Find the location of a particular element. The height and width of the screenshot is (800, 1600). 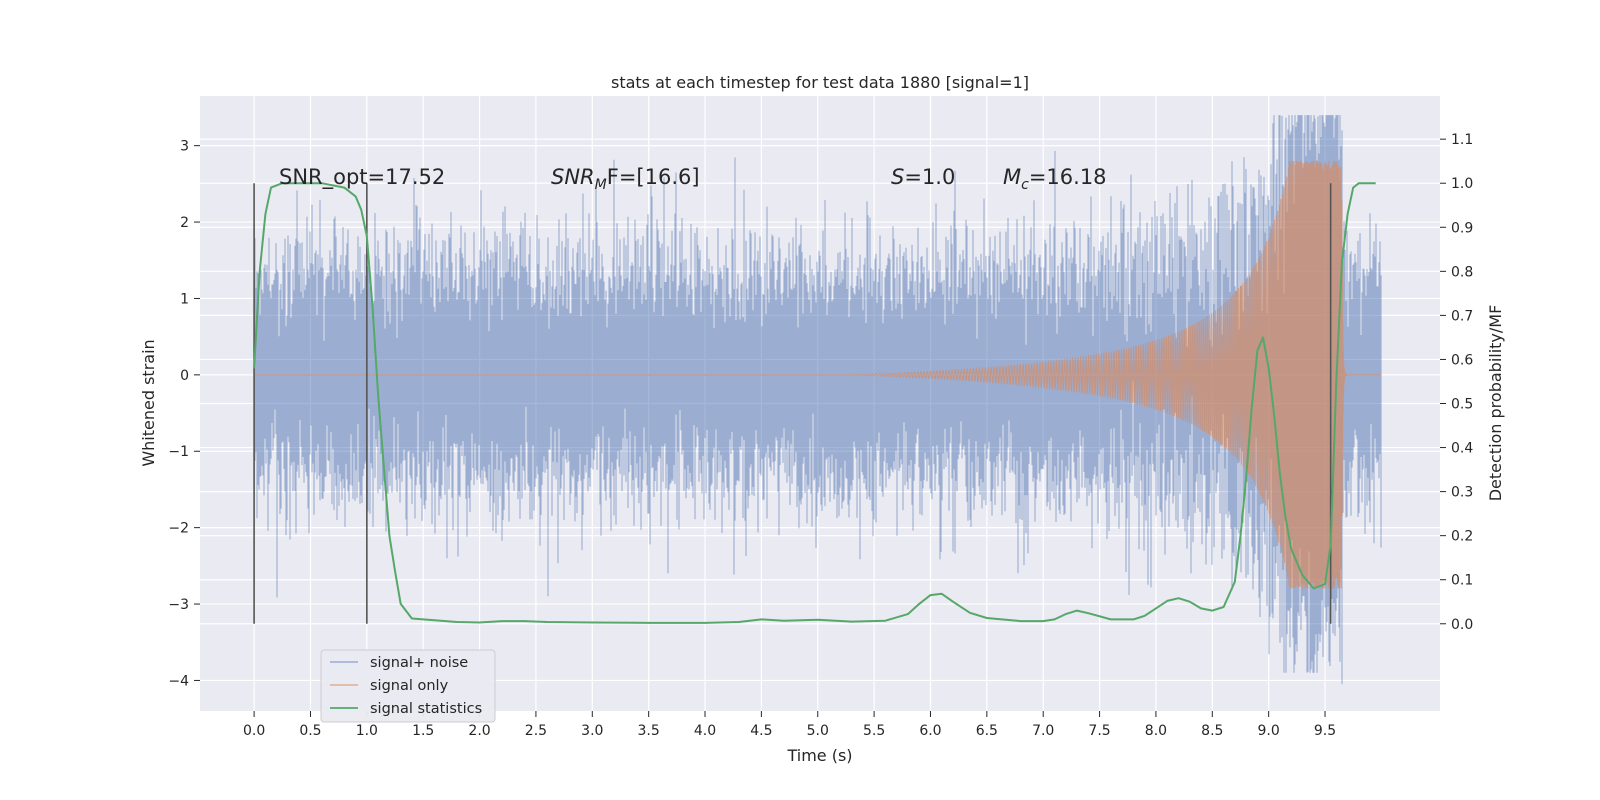

y-tick-label-5: −2 is located at coordinates (178, 529).